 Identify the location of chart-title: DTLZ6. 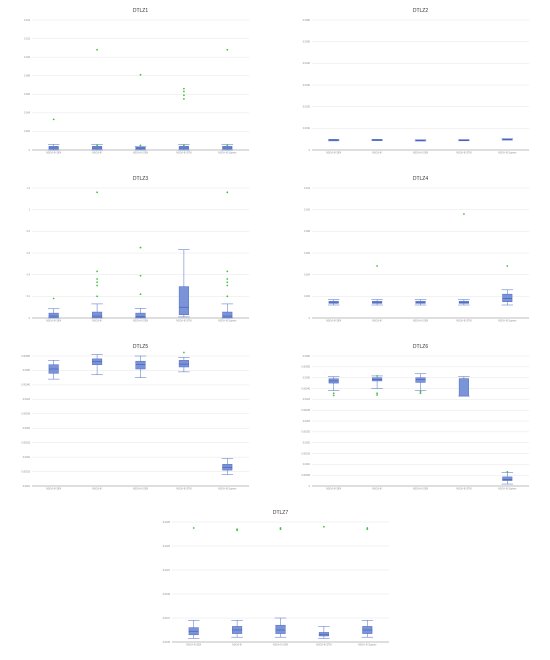
(421, 347).